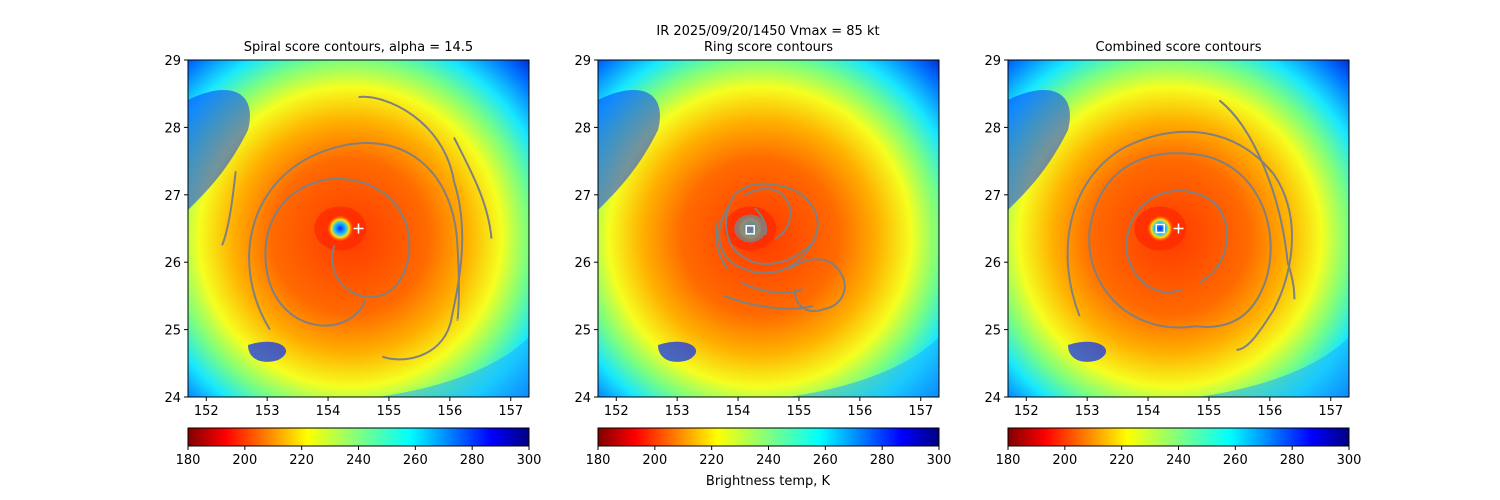 This screenshot has width=1500, height=500. I want to click on colorbar-label: Brightness temp, K, so click(768, 481).